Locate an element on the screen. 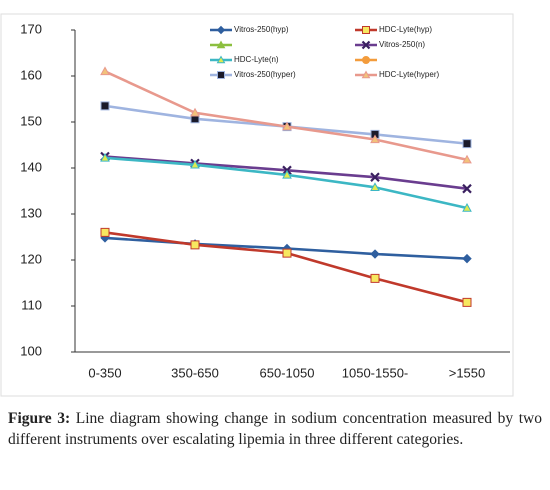 The height and width of the screenshot is (490, 550). x-tick-label: 650-1050 is located at coordinates (287, 372).